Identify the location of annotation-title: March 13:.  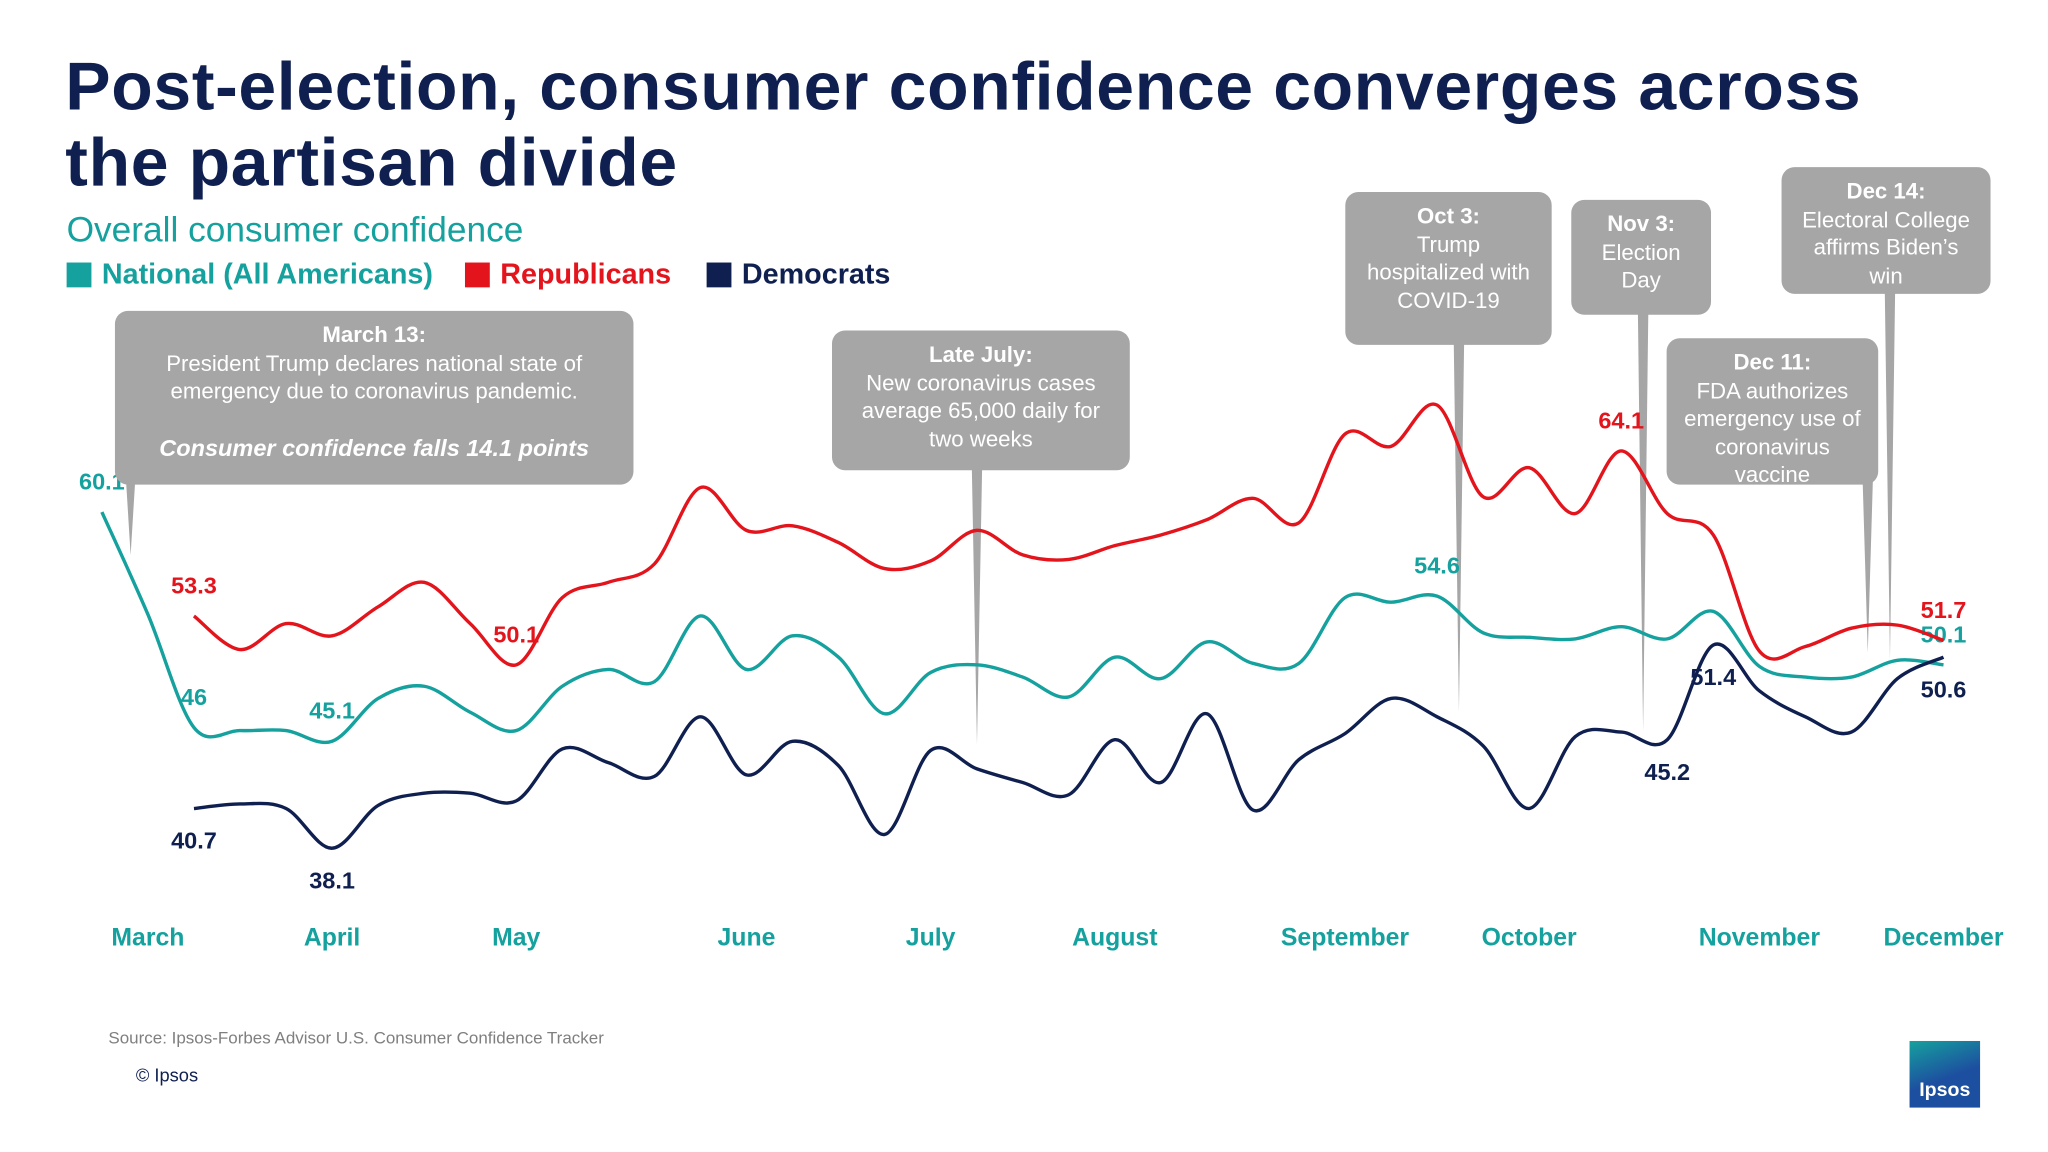
(374, 335).